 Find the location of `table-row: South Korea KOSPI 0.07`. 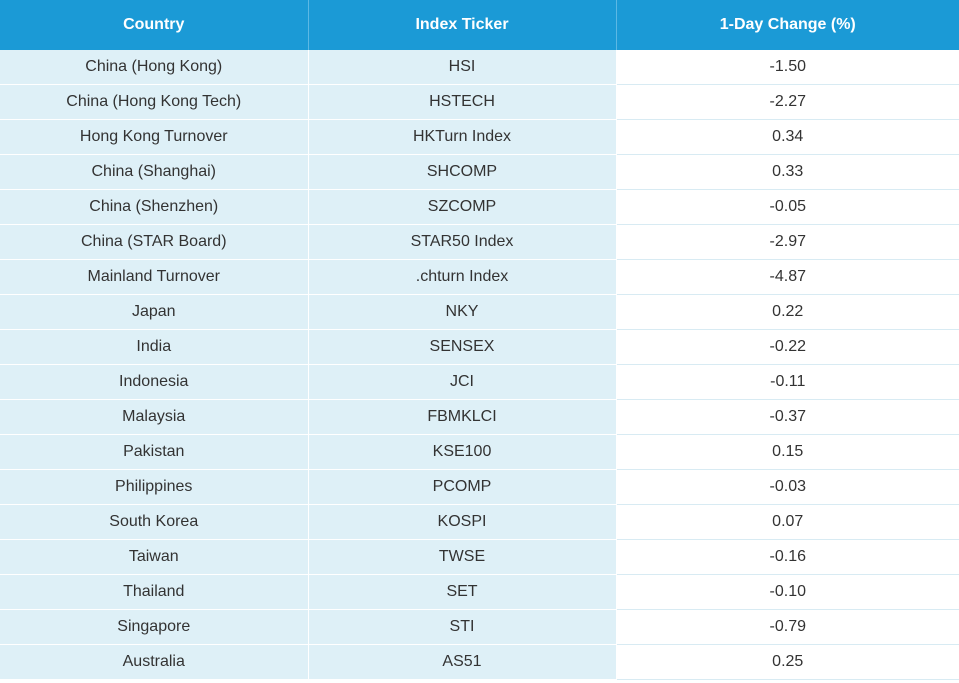

table-row: South Korea KOSPI 0.07 is located at coordinates (479, 522).